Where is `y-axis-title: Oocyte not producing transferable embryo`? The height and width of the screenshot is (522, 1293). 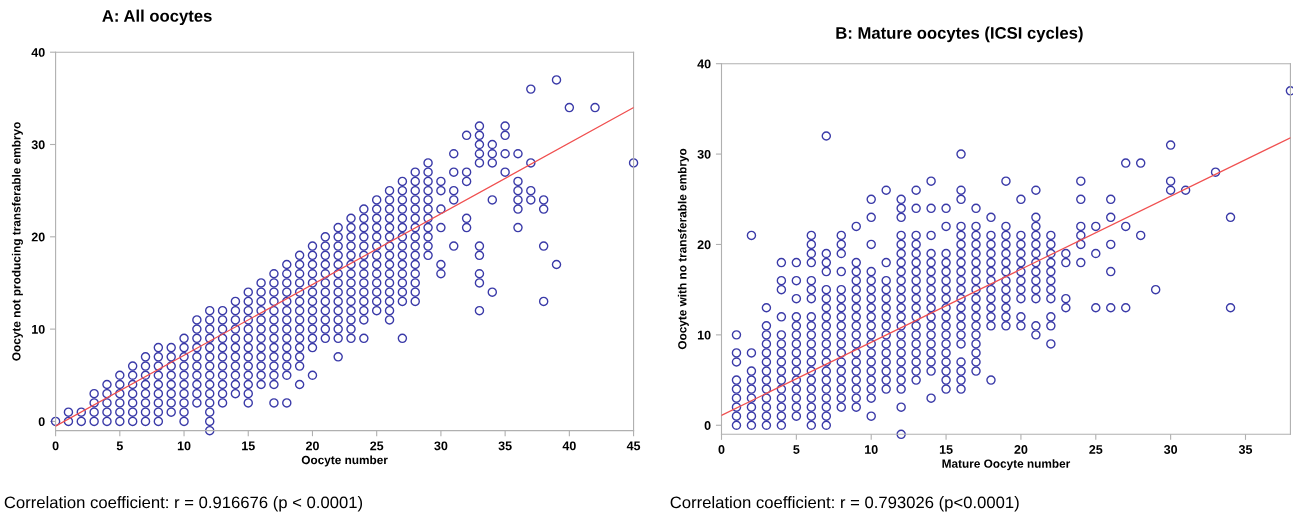 y-axis-title: Oocyte not producing transferable embryo is located at coordinates (17, 241).